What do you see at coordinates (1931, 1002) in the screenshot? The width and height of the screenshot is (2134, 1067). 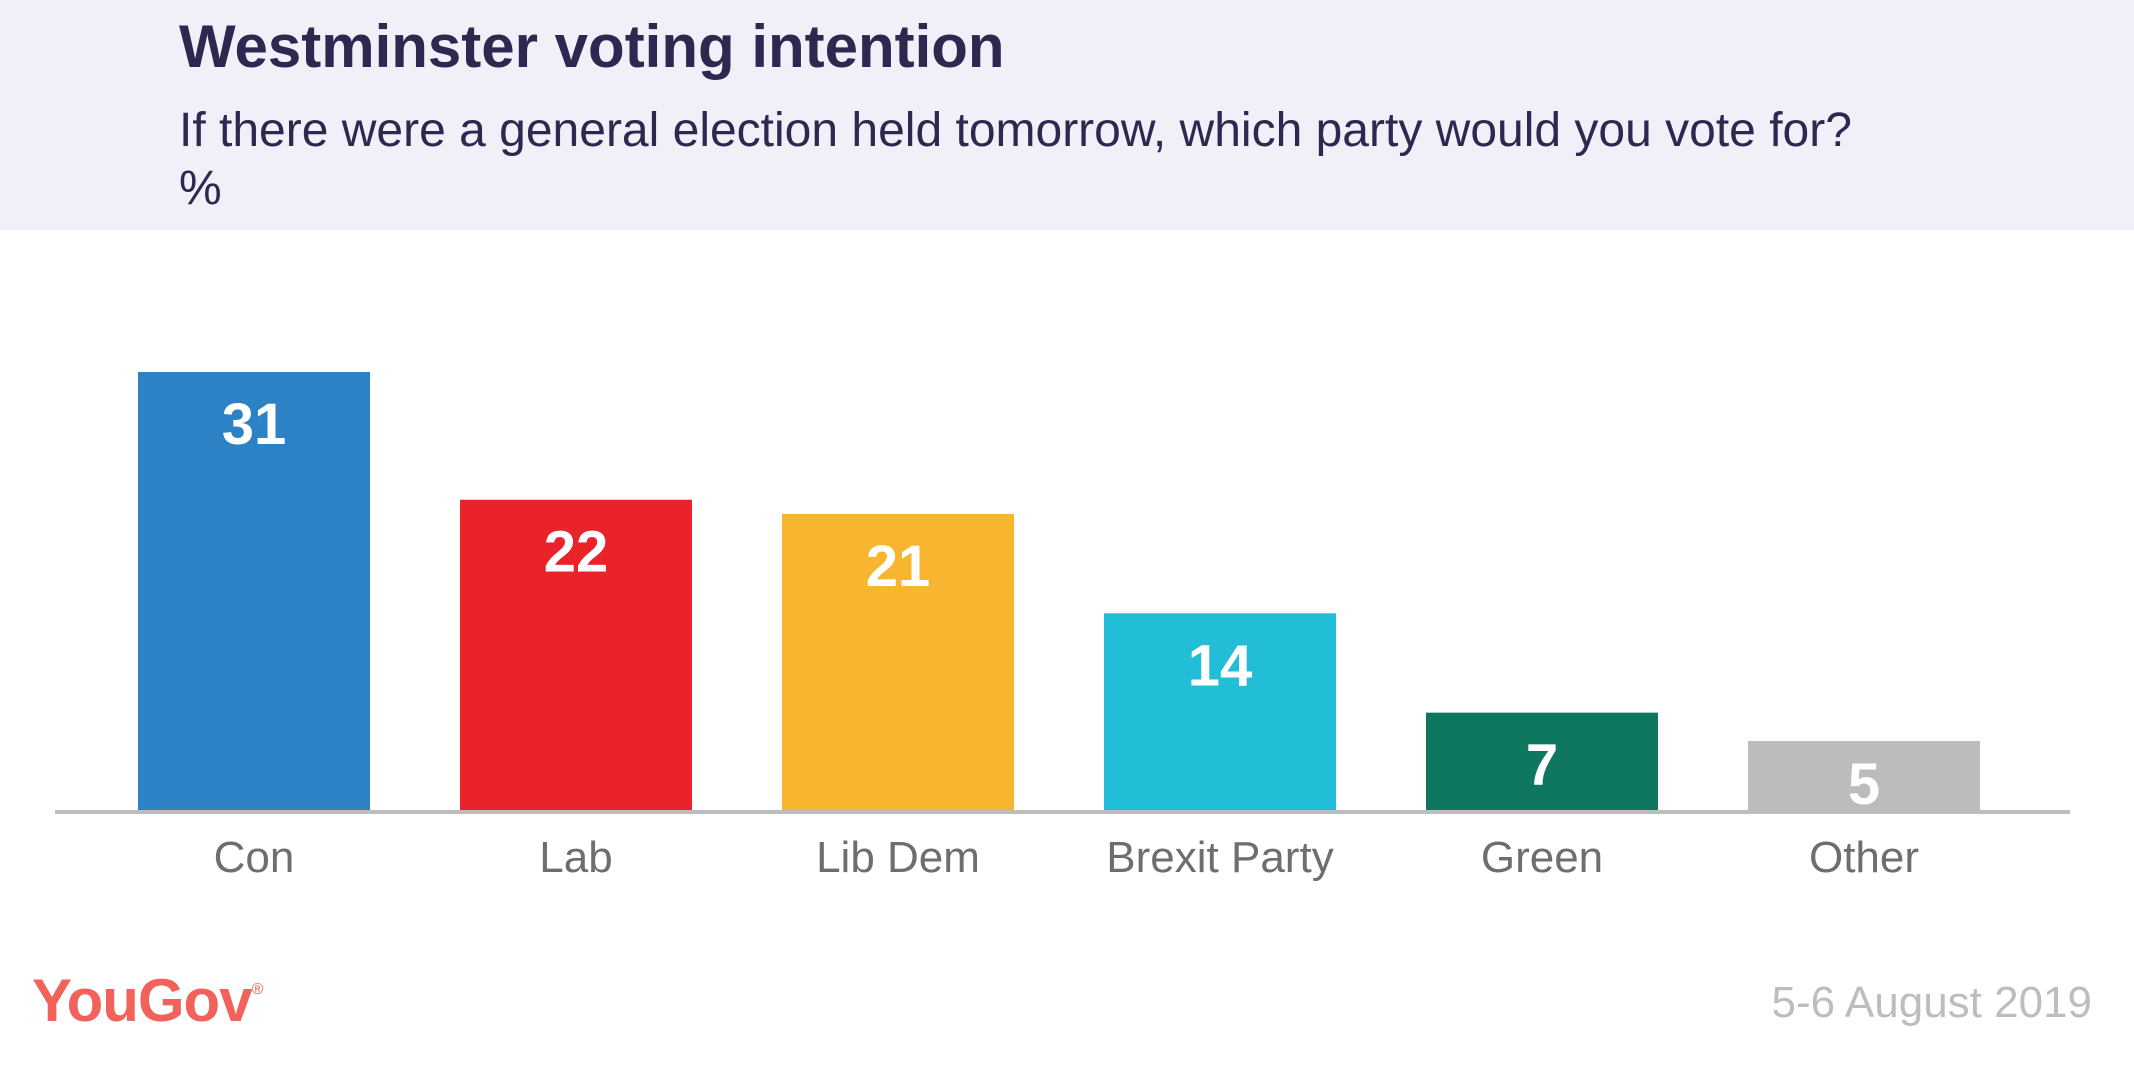 I see `survey-date: 5-6 August 2019` at bounding box center [1931, 1002].